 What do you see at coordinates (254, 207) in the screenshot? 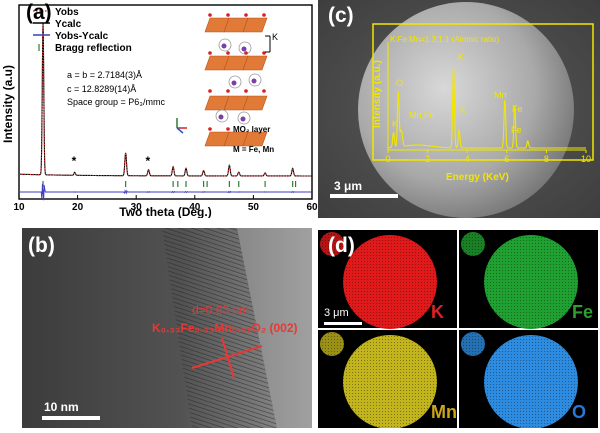
I see `x-tick-label: 50` at bounding box center [254, 207].